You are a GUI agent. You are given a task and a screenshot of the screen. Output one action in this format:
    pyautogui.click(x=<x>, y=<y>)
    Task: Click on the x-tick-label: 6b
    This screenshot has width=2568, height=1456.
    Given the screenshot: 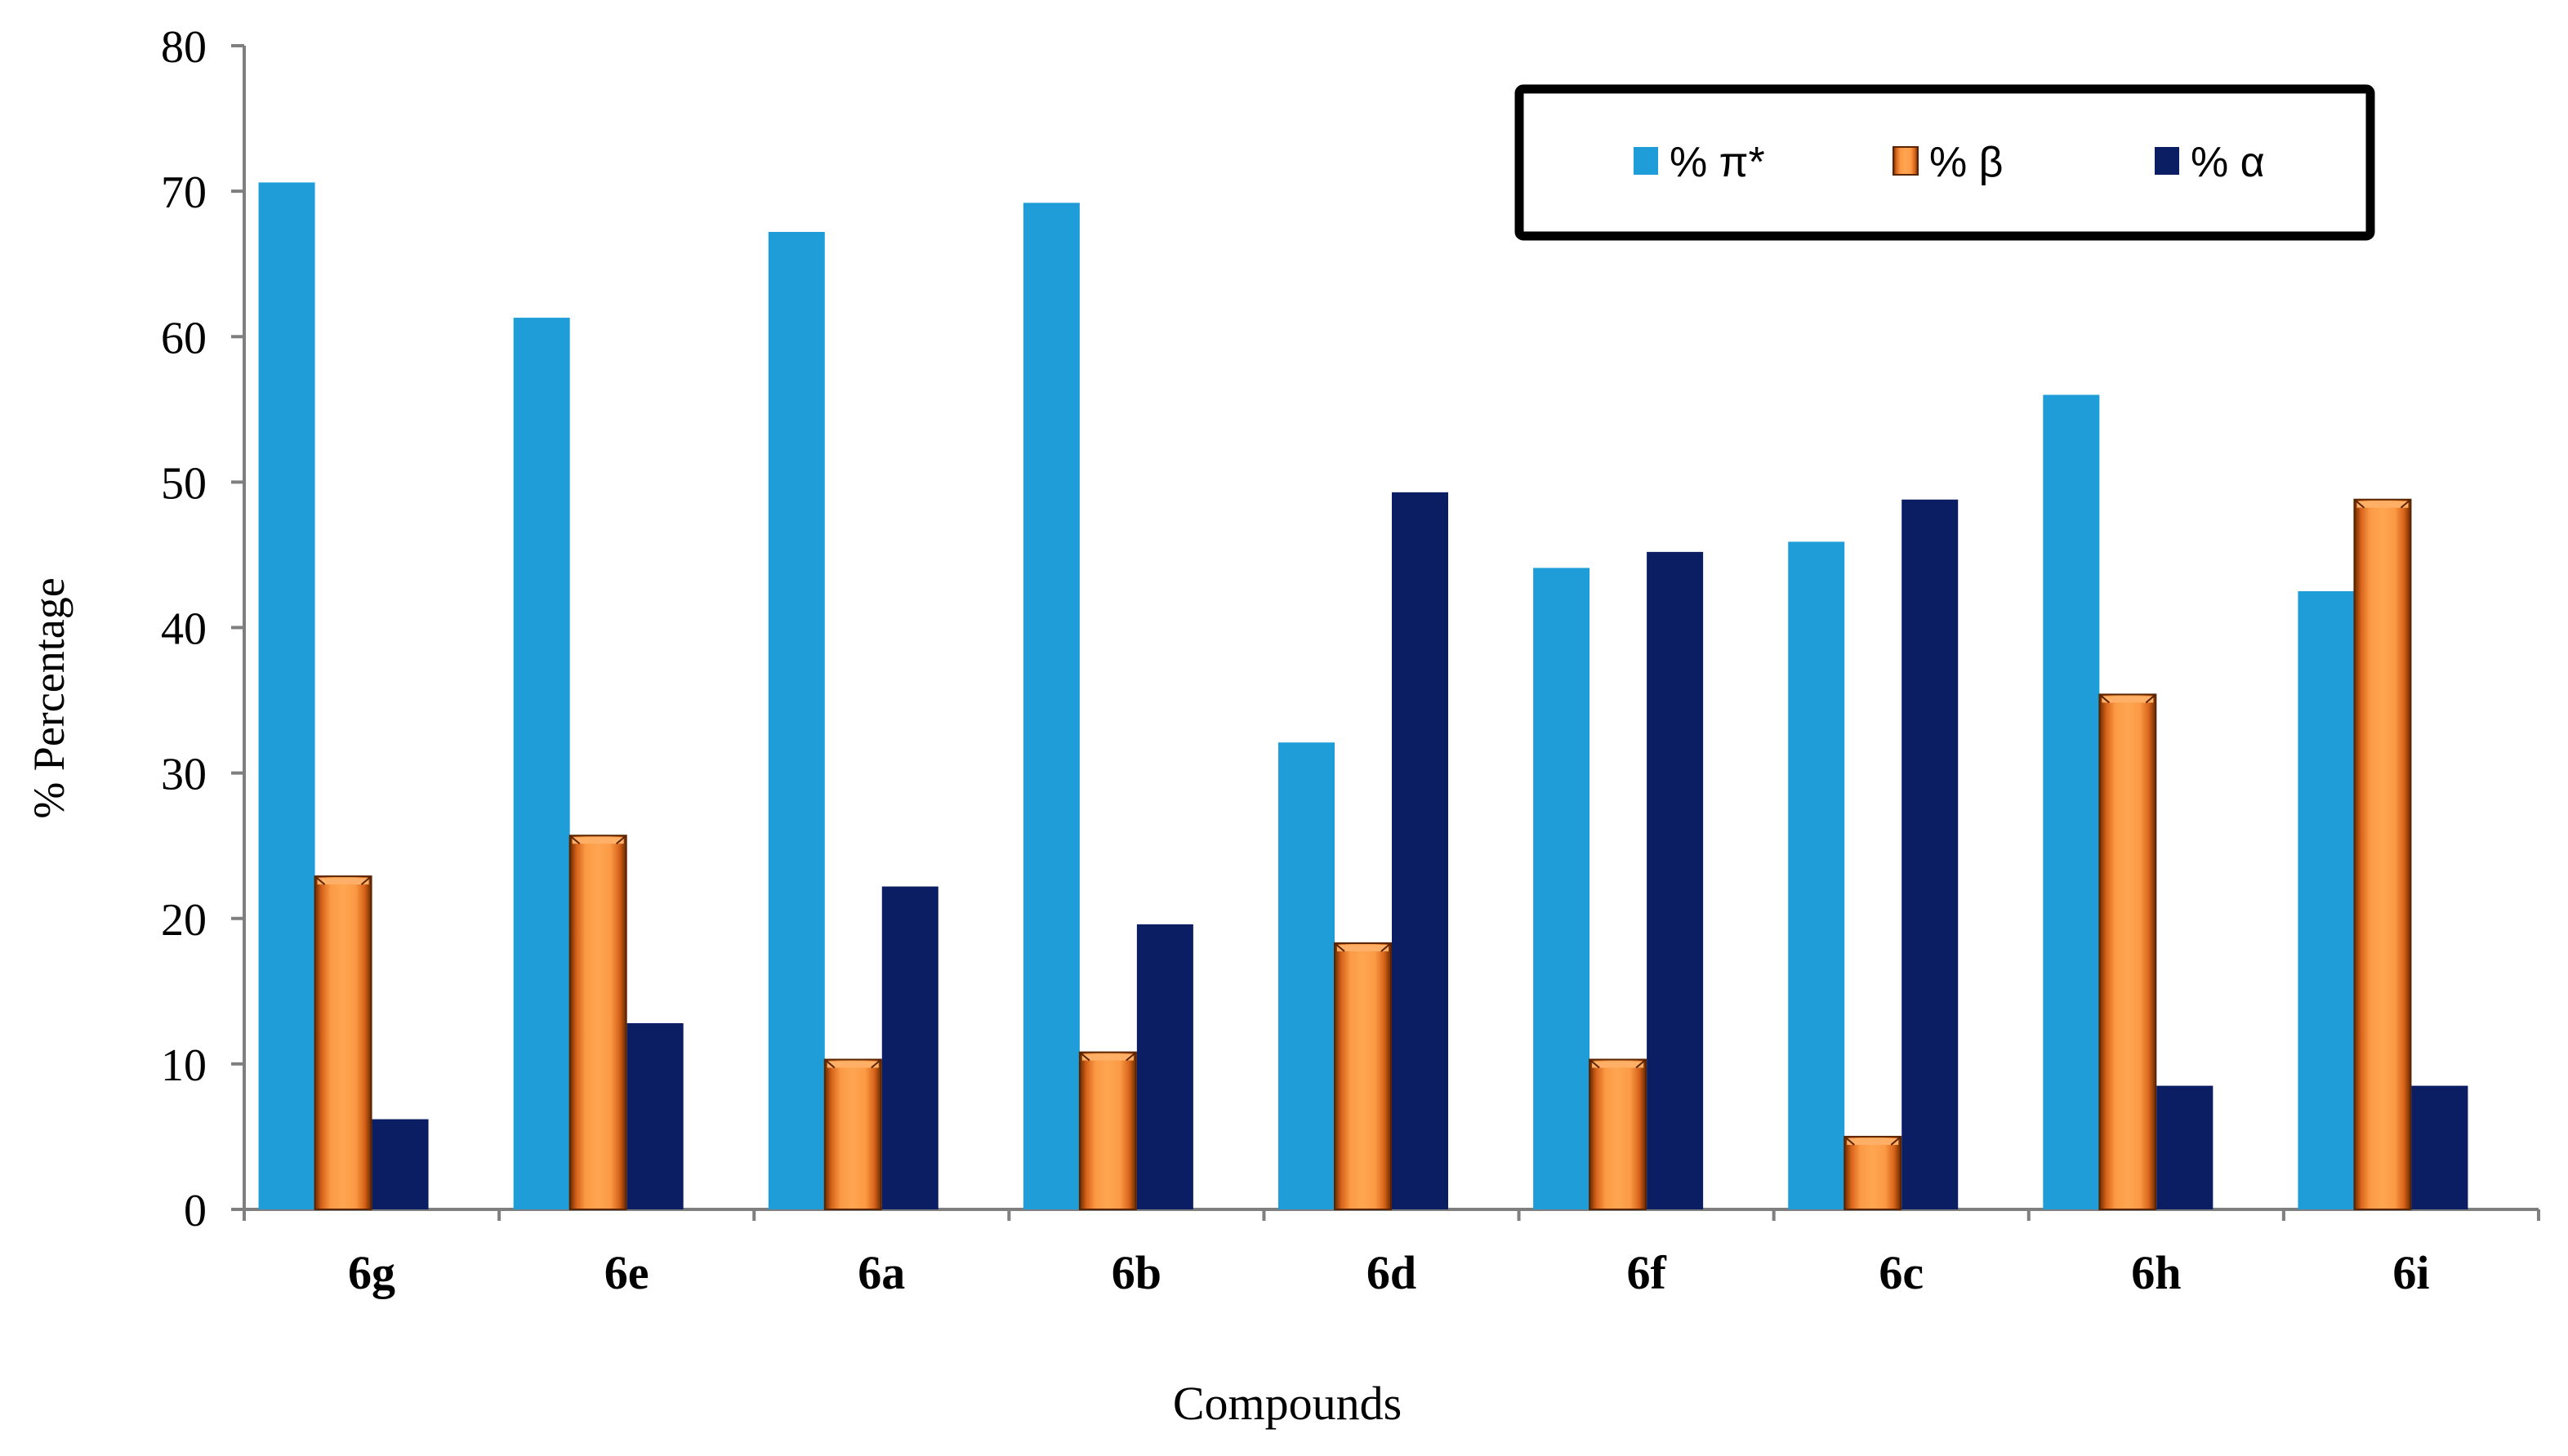 What is the action you would take?
    pyautogui.click(x=1136, y=1273)
    